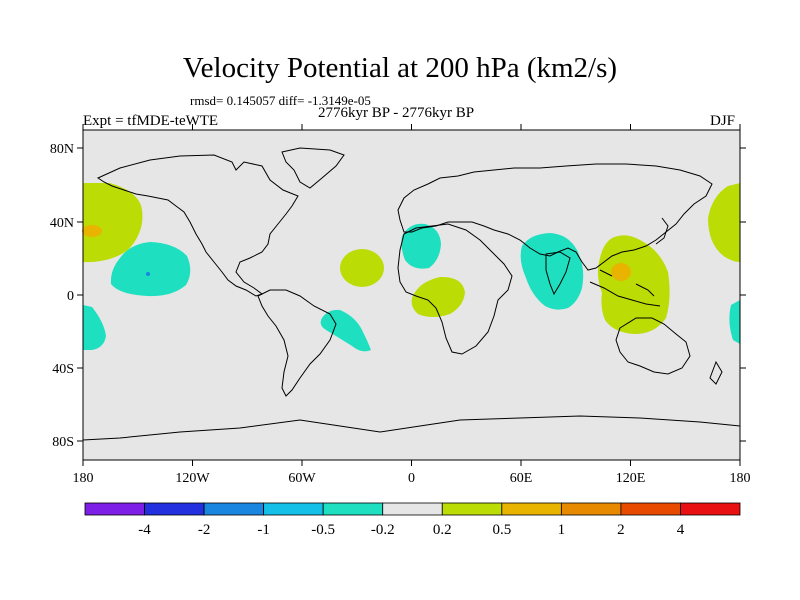 This screenshot has height=600, width=800. I want to click on negative-region-north-pacific, so click(150, 269).